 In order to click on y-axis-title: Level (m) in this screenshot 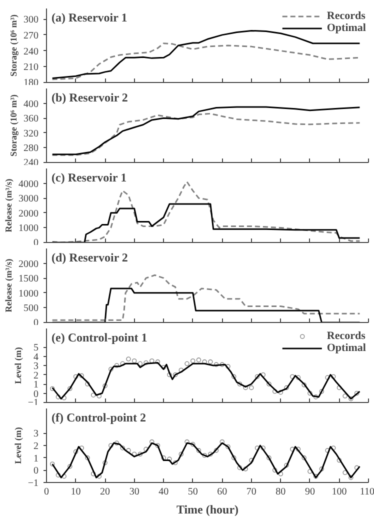, I will do `click(17, 445)`.